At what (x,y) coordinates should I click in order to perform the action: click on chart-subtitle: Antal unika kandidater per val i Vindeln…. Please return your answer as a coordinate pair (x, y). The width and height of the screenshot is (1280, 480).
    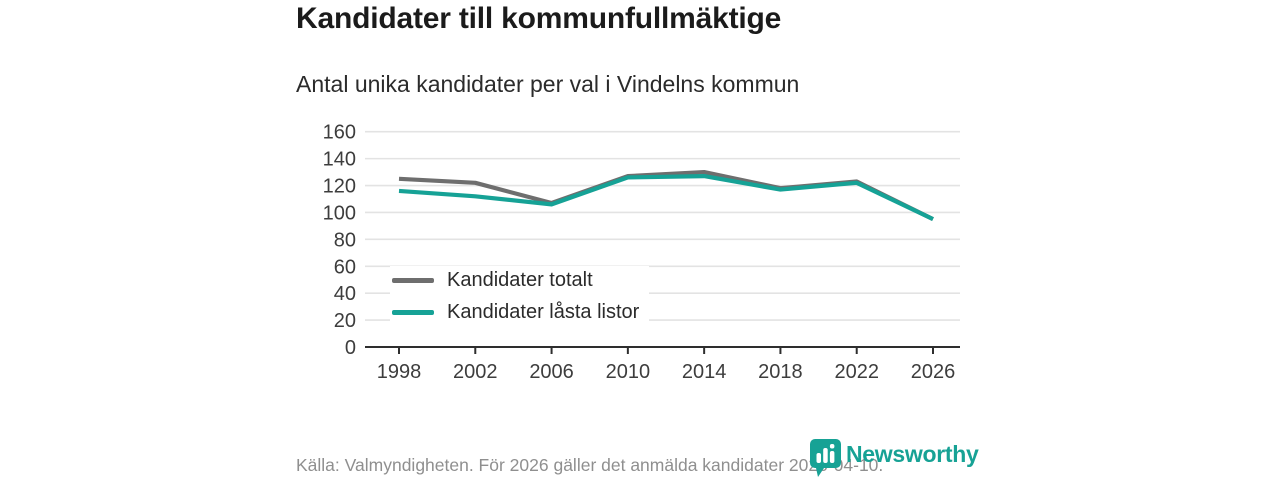
    Looking at the image, I should click on (548, 84).